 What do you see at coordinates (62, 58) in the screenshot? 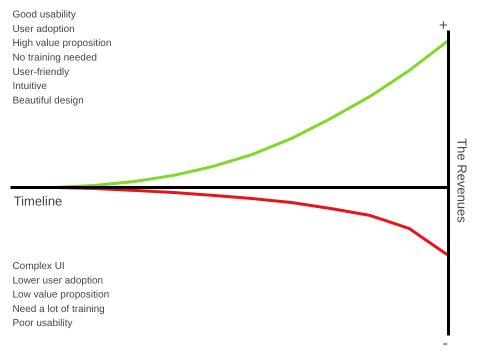
I see `annotation: Good usability User adoption High value proposition No training needed User-friendly Intuitive Beautiful design` at bounding box center [62, 58].